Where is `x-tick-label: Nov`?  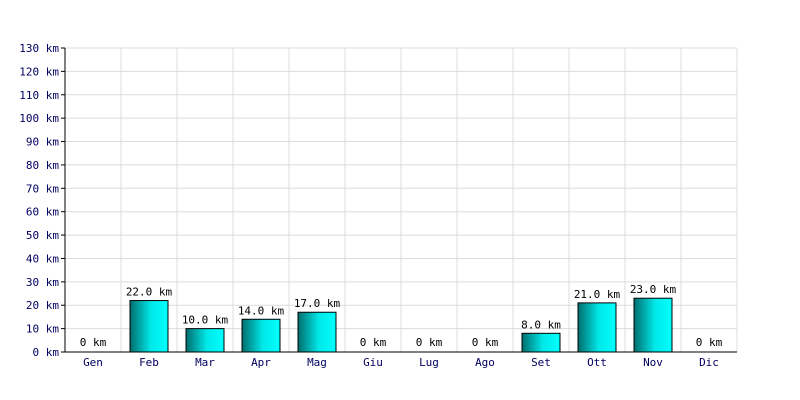
x-tick-label: Nov is located at coordinates (653, 362).